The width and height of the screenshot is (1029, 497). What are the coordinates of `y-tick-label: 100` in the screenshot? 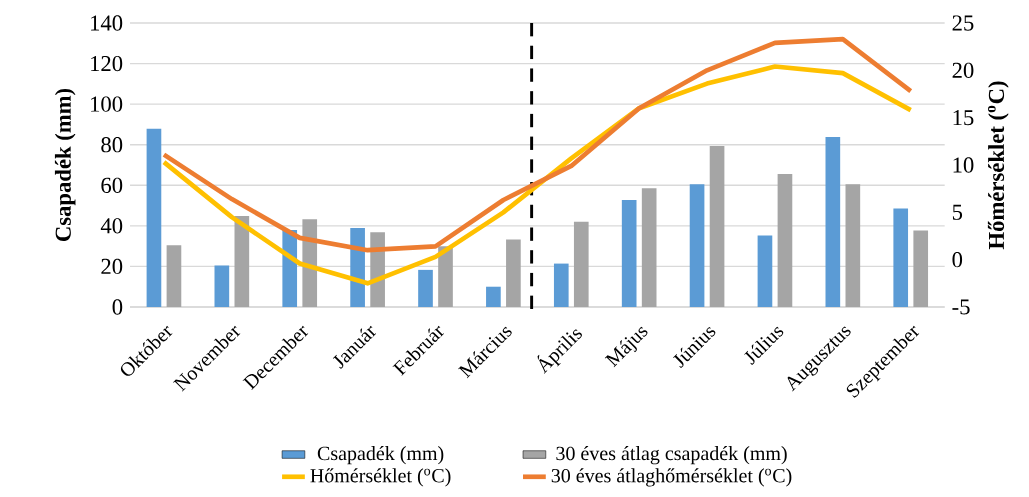 It's located at (107, 104).